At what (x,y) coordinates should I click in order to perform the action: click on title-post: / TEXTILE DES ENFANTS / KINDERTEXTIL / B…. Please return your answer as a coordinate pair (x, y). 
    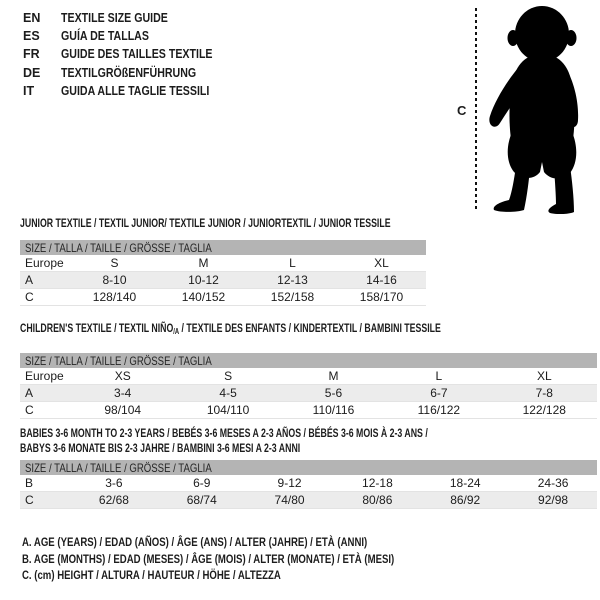
    Looking at the image, I should click on (310, 328).